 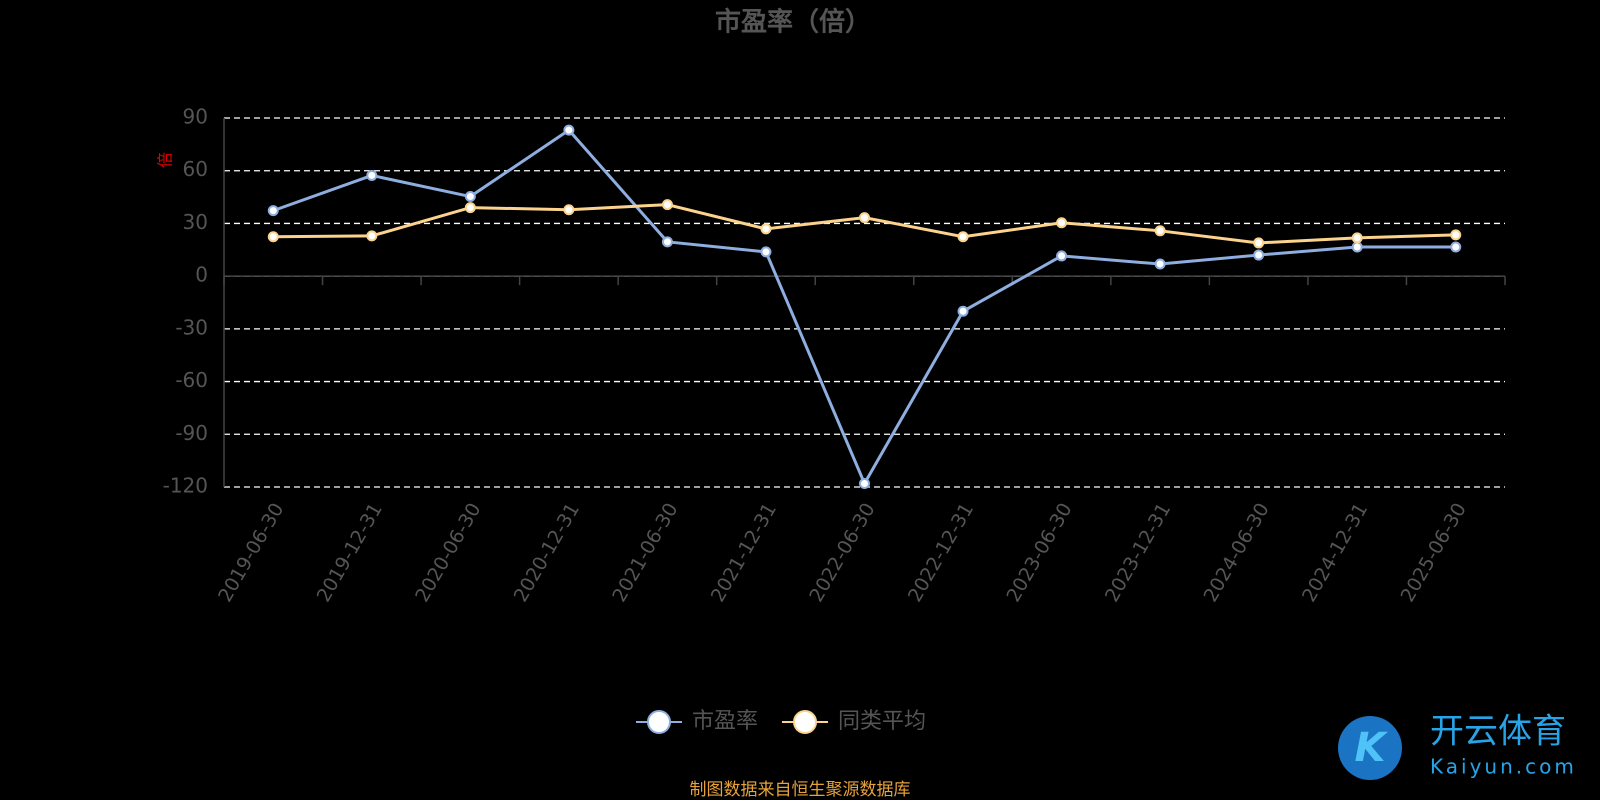 What do you see at coordinates (800, 790) in the screenshot?
I see `source-note: 制图数据来自恒生聚源数据库` at bounding box center [800, 790].